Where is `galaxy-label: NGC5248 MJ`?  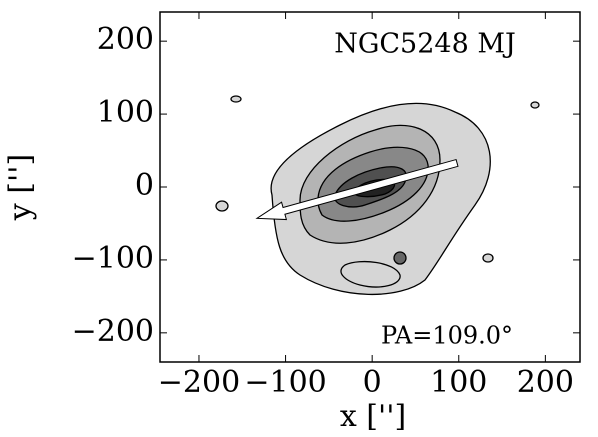 galaxy-label: NGC5248 MJ is located at coordinates (425, 44).